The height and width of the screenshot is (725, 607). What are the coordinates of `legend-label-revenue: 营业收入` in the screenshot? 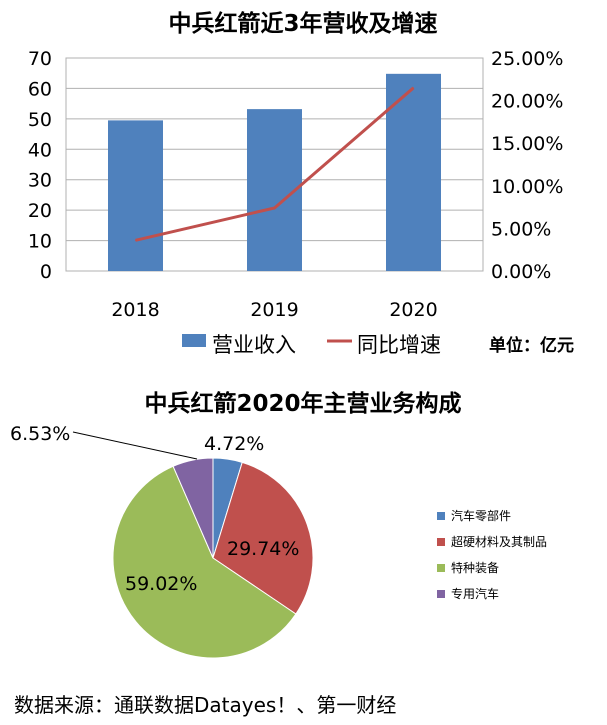 It's located at (254, 345).